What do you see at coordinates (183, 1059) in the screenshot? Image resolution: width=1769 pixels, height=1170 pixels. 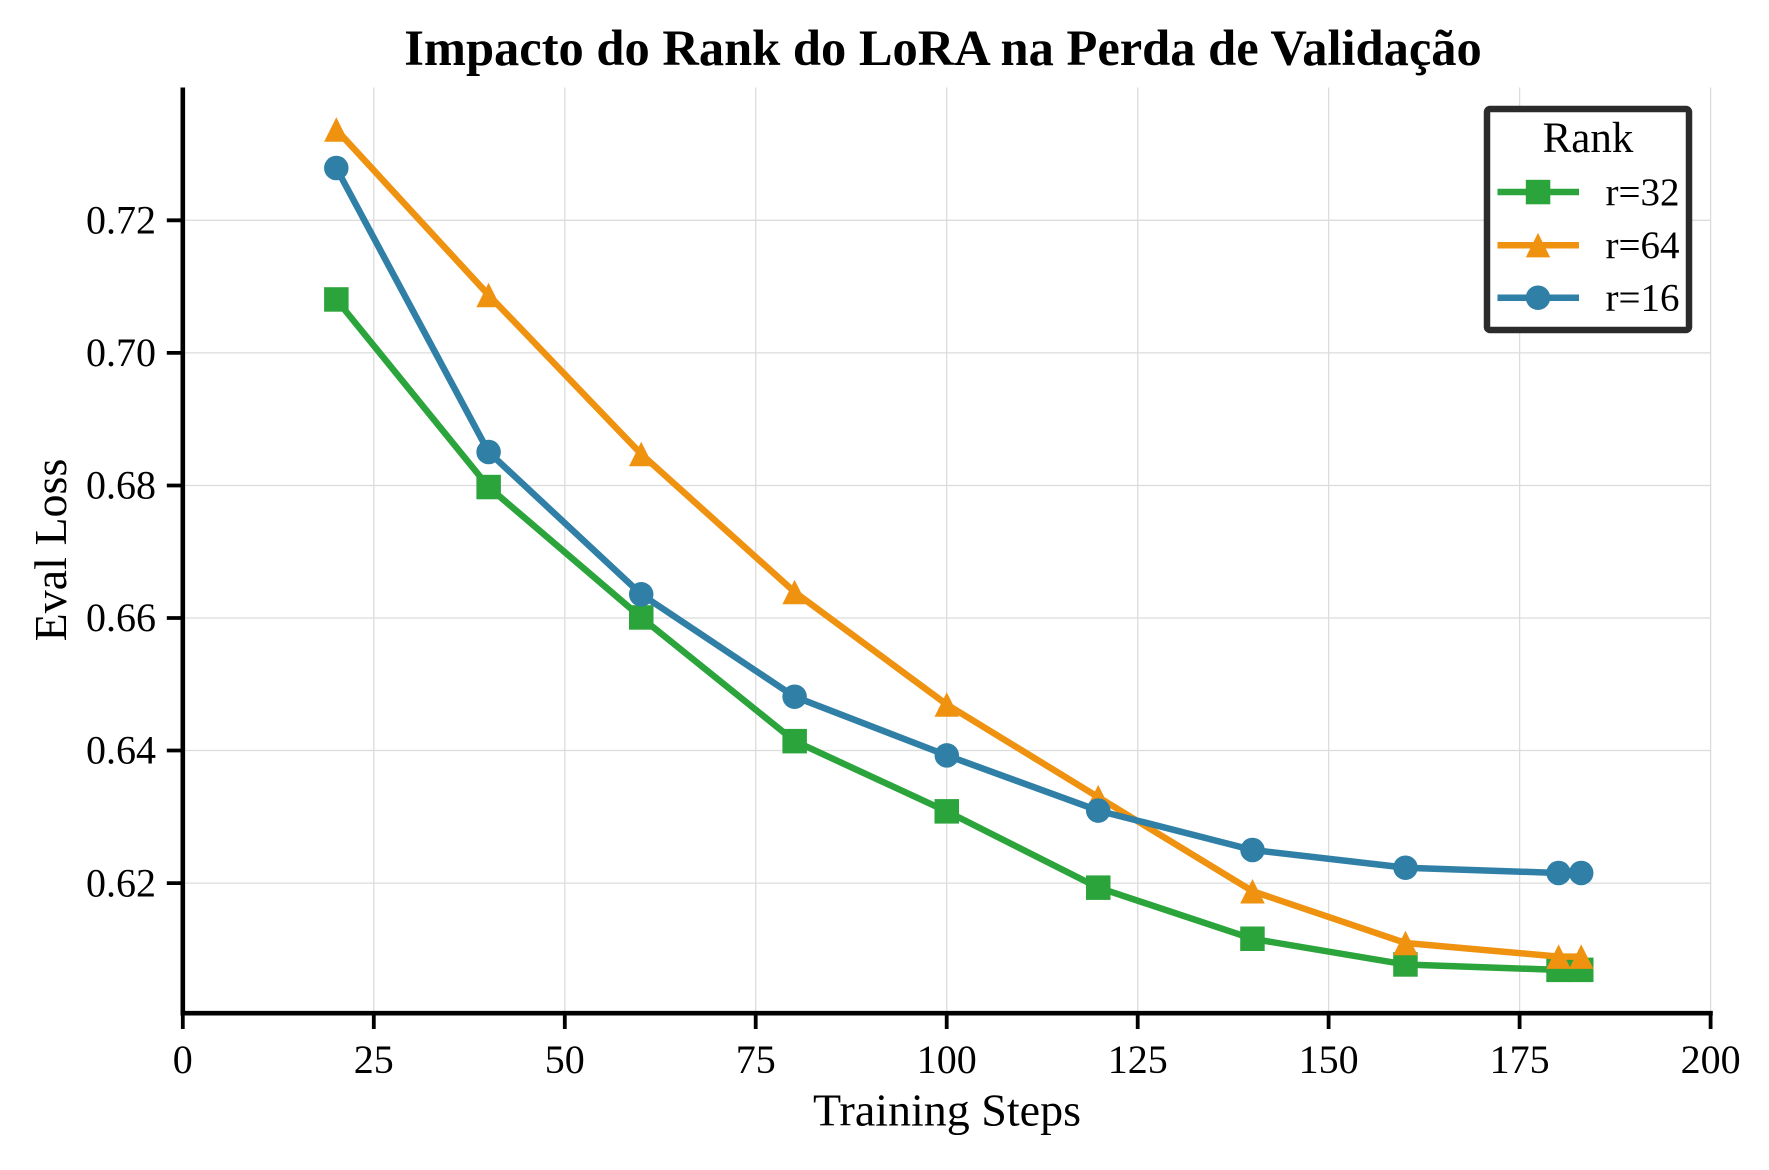 I see `svg-text: 0` at bounding box center [183, 1059].